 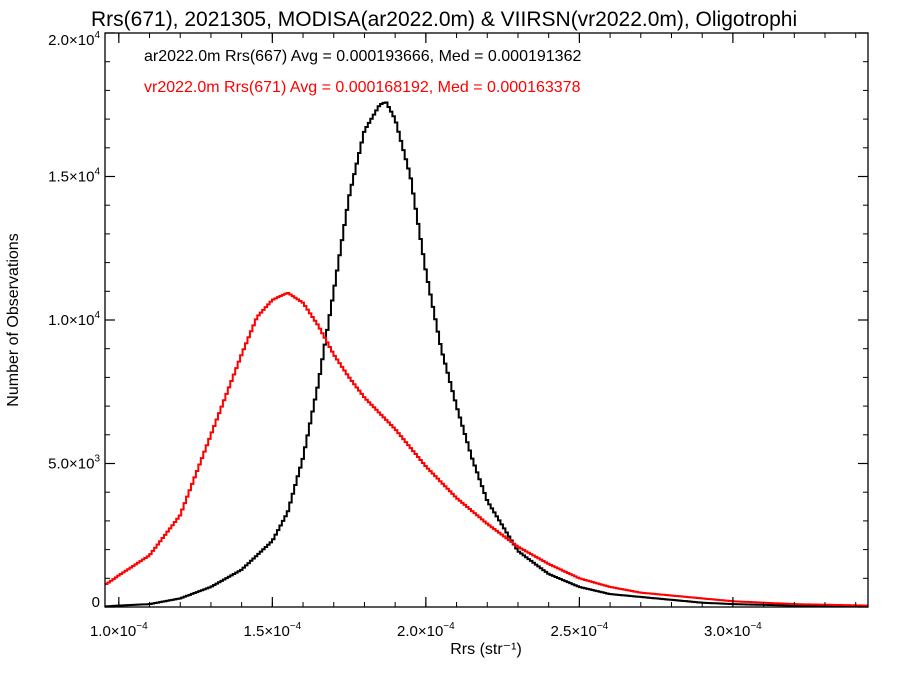 What do you see at coordinates (486, 649) in the screenshot?
I see `x-axis-label: Rrs (str⁻¹)` at bounding box center [486, 649].